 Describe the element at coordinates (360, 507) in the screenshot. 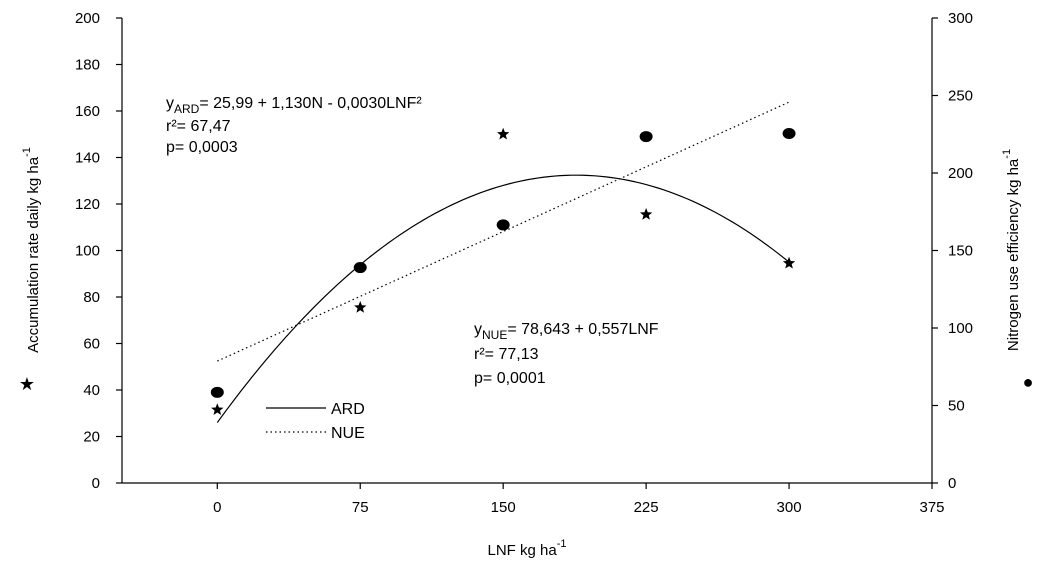

I see `x-tick-label: 75` at that location.